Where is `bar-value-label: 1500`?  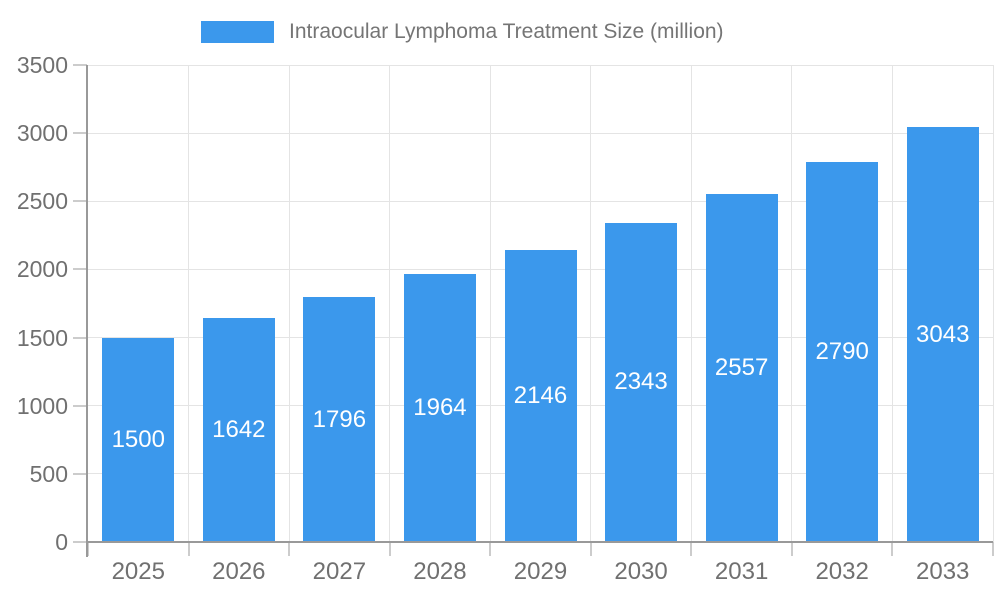 bar-value-label: 1500 is located at coordinates (138, 439).